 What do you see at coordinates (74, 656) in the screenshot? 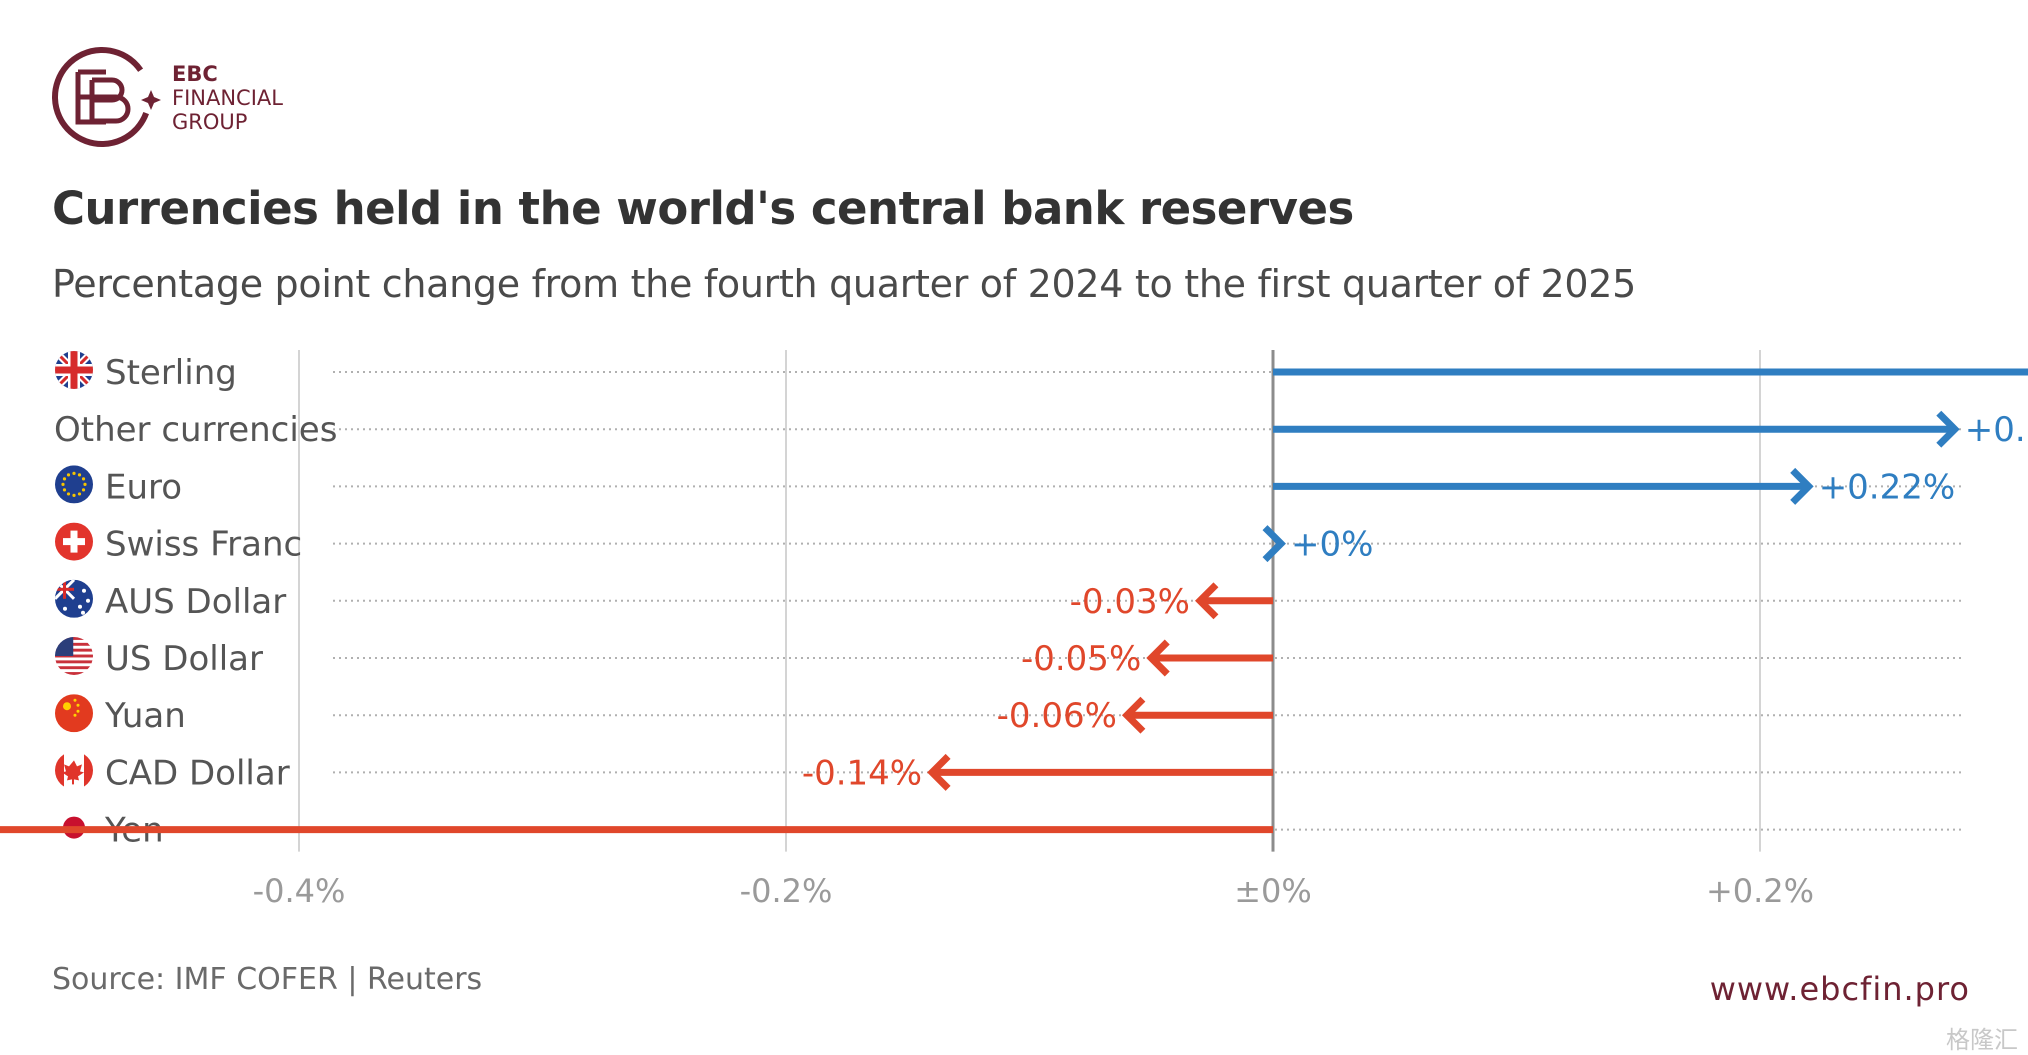
I see `us-flag-icon` at bounding box center [74, 656].